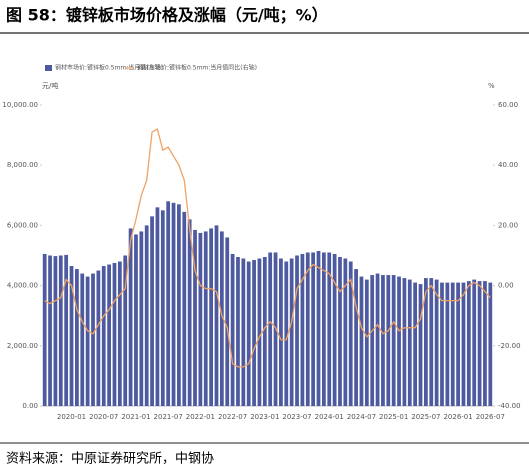  Describe the element at coordinates (71, 417) in the screenshot. I see `x-tick-label: 2020-01` at that location.